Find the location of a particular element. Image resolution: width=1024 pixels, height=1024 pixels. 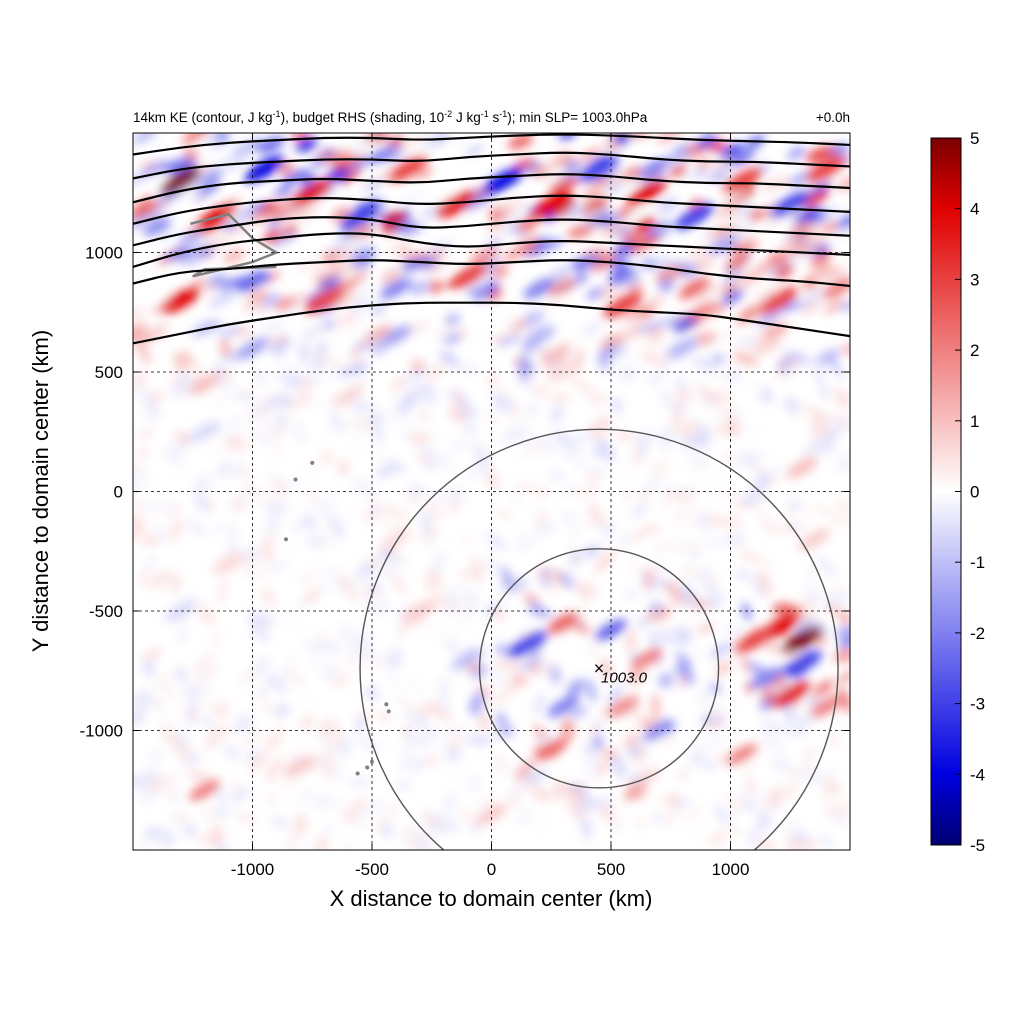

ke-contour-line is located at coordinates (491, 188).